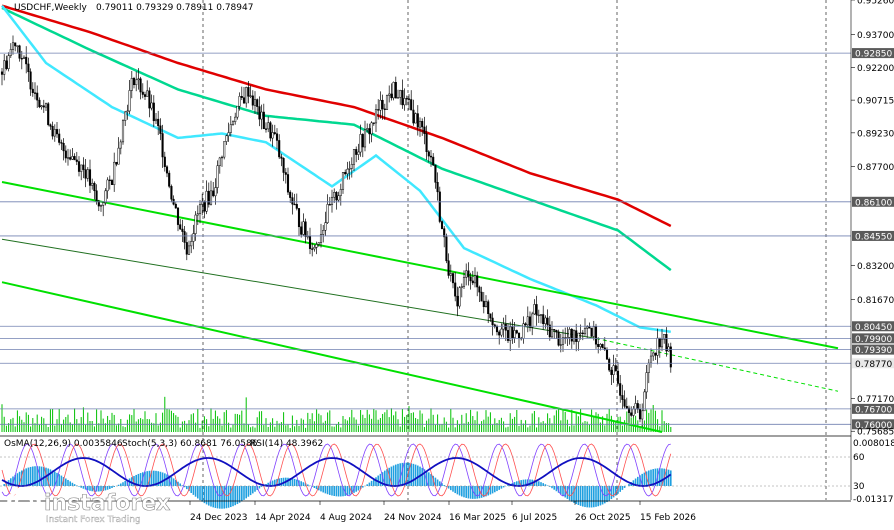 The width and height of the screenshot is (894, 530). What do you see at coordinates (875, 69) in the screenshot?
I see `tick-label: 0.92200` at bounding box center [875, 69].